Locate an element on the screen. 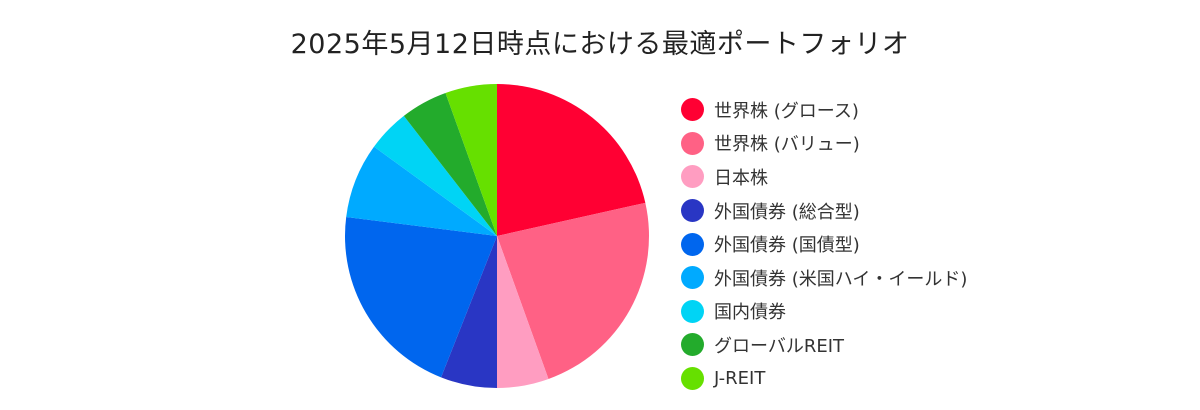 The image size is (1200, 410). legend-item-6: 外国債券 (米国ハイ・イールド) is located at coordinates (824, 278).